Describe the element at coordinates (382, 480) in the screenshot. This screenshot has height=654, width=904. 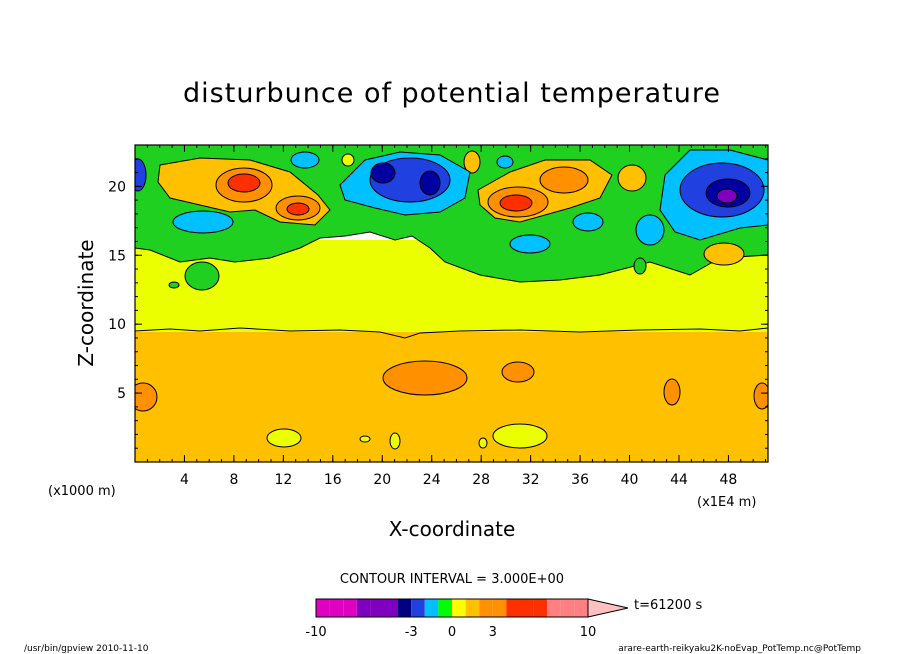
I see `x-tick-label: 20` at that location.